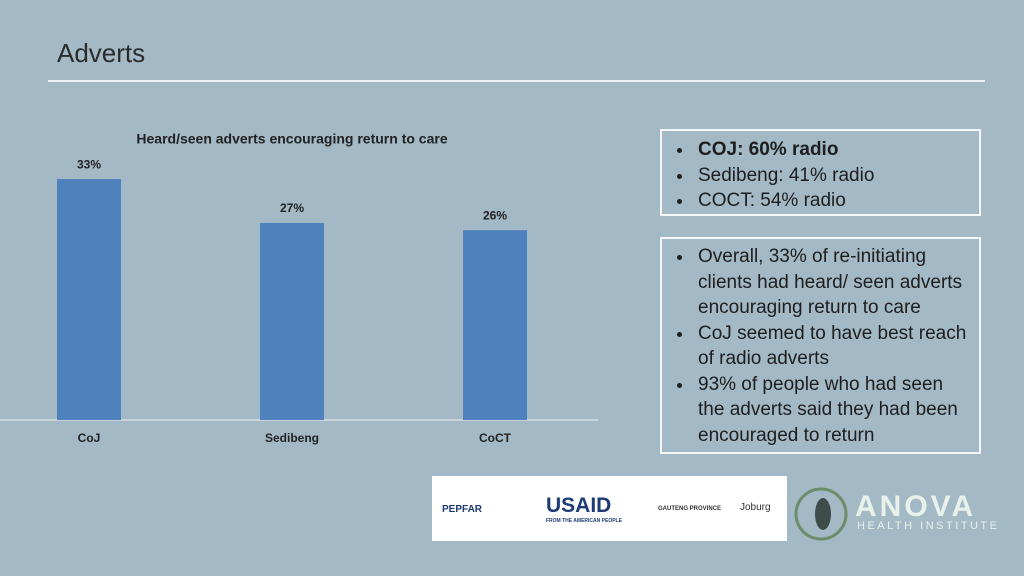 Image resolution: width=1024 pixels, height=576 pixels. What do you see at coordinates (832, 201) in the screenshot?
I see `bullet-item: COCT: 54% radio` at bounding box center [832, 201].